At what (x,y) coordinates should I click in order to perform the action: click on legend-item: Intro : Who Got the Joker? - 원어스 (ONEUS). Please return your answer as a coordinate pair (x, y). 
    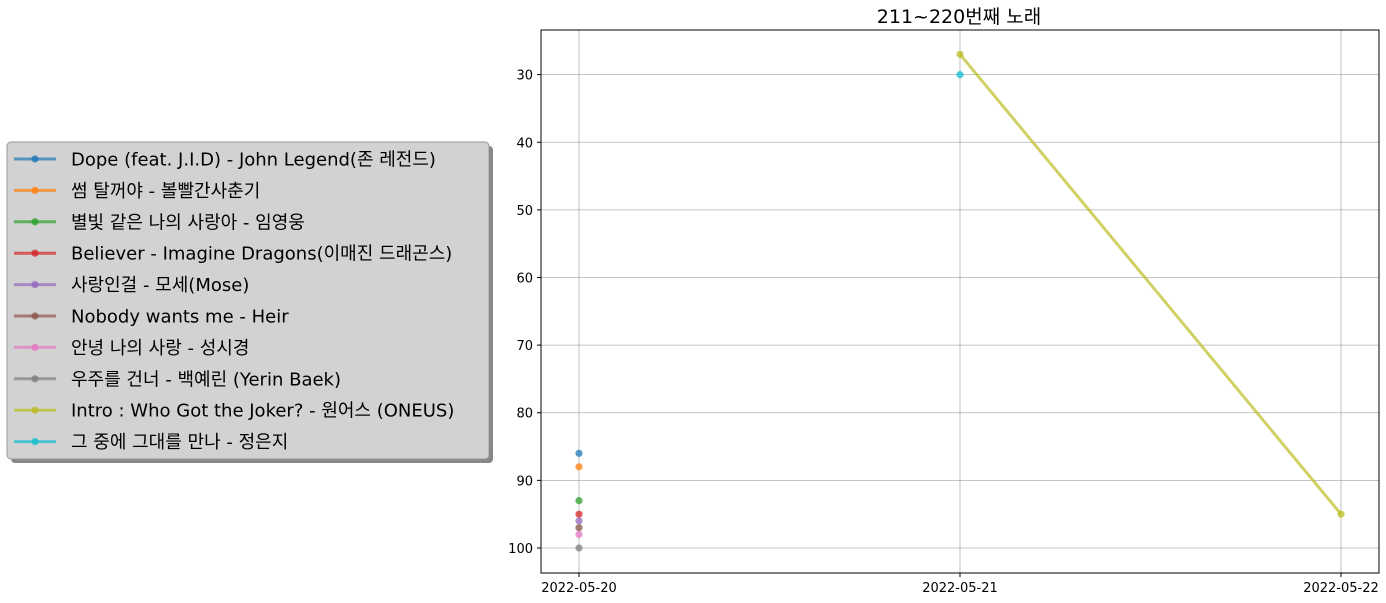
    Looking at the image, I should click on (234, 411).